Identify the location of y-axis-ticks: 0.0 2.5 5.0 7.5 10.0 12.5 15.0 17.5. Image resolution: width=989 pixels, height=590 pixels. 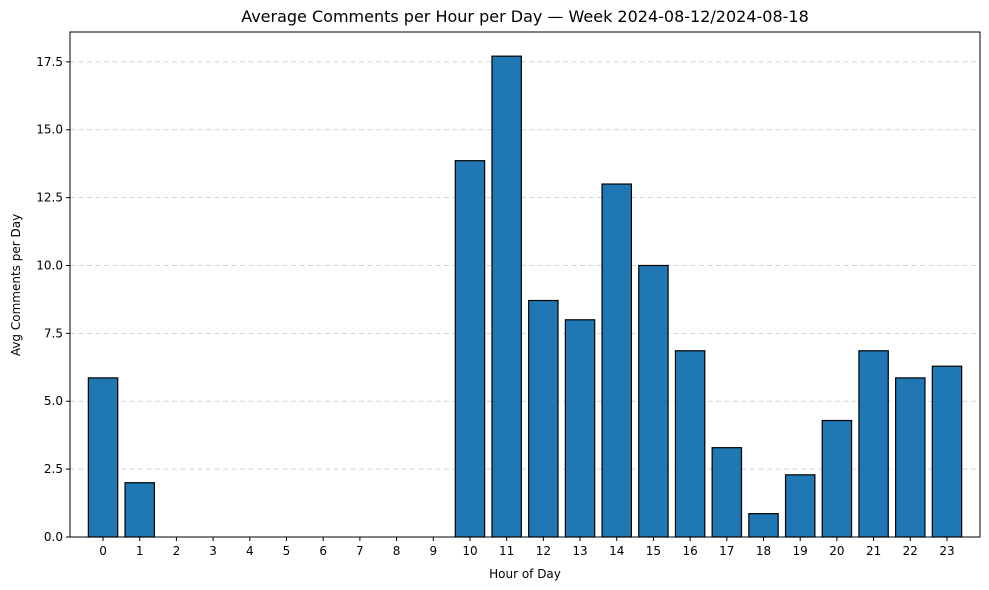
(53, 299).